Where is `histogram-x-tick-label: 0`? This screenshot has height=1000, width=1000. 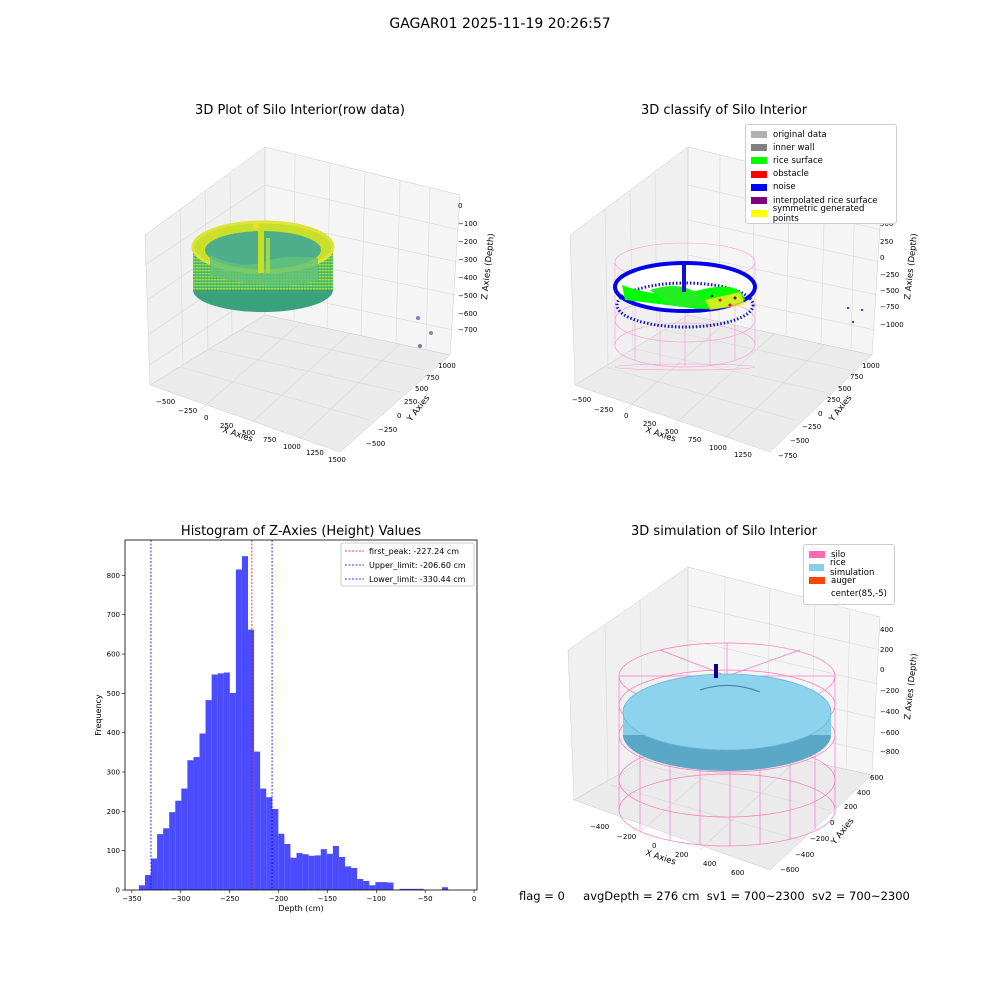 histogram-x-tick-label: 0 is located at coordinates (474, 899).